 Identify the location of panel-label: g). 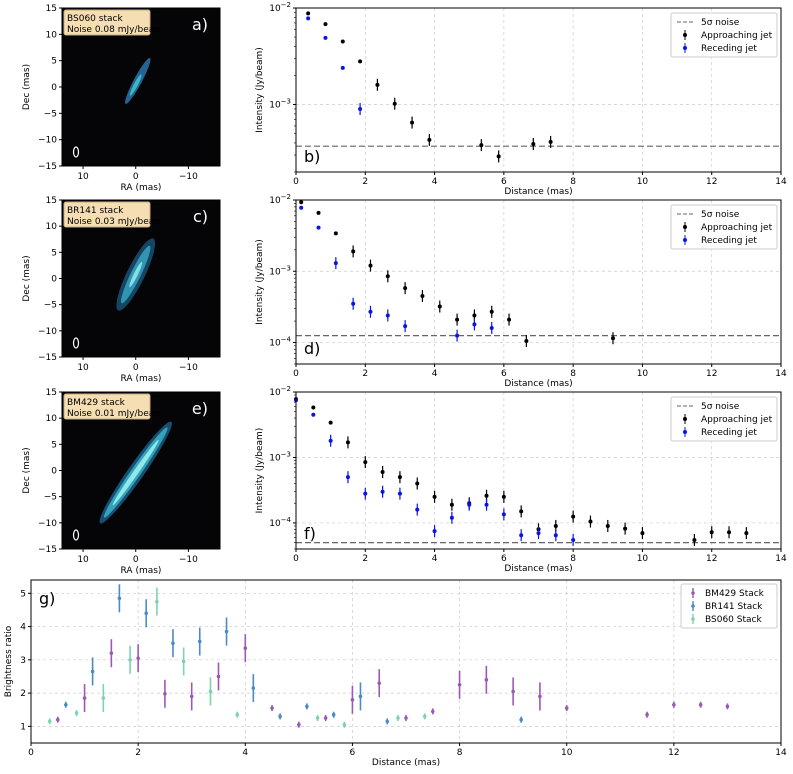
(47, 598).